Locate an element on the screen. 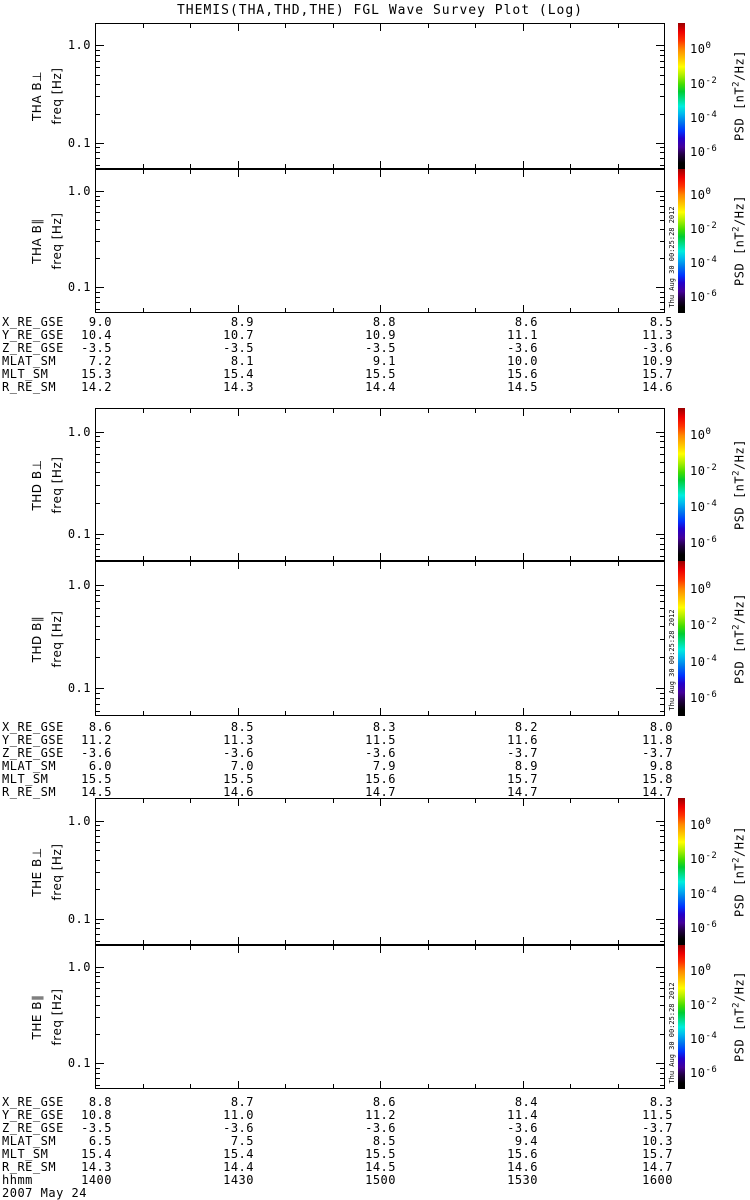  colorbar-tick-label: 10-6 is located at coordinates (703, 541).